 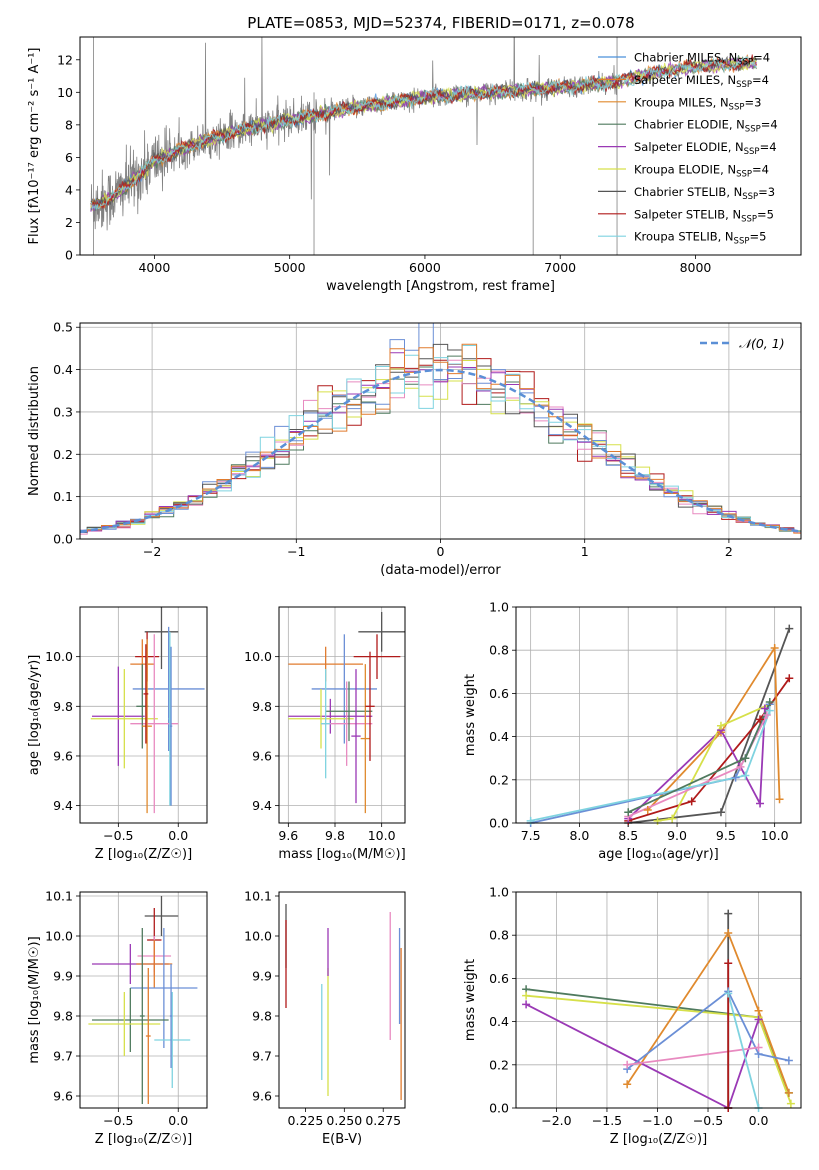 I want to click on x-tick-label: 2, so click(x=729, y=551).